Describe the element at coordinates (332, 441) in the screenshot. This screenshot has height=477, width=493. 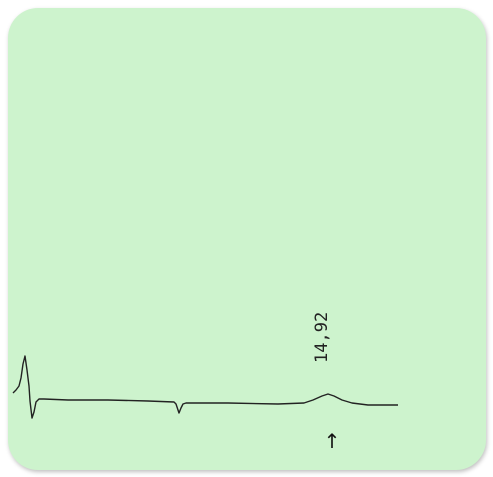
I see `peak-arrow-icon: ↑` at that location.